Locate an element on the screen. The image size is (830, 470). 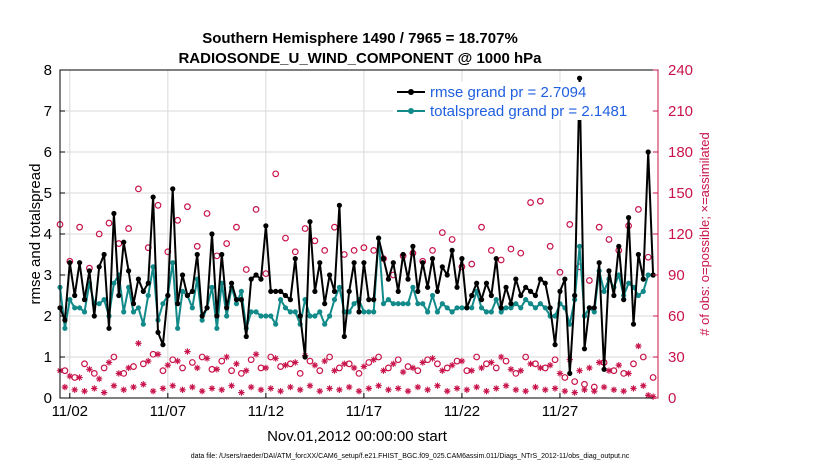
chart-title-line2: RADIOSONDE_U_WIND_COMPONENT @ 1000 hPa is located at coordinates (360, 58).